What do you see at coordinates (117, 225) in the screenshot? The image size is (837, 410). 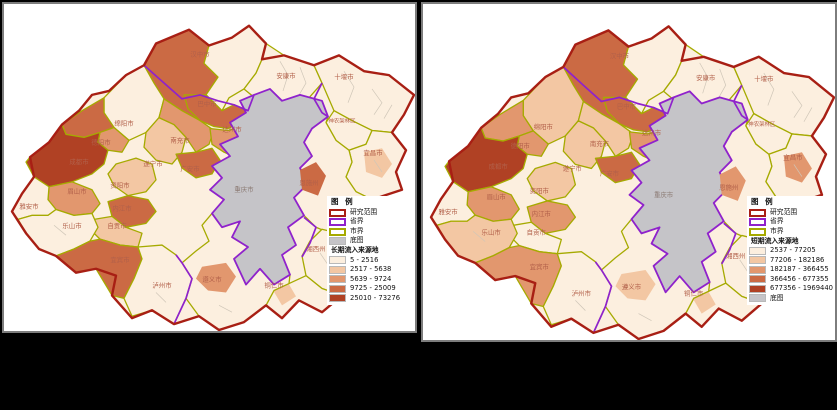 I see `city-label-zigong: 自贡市` at bounding box center [117, 225].